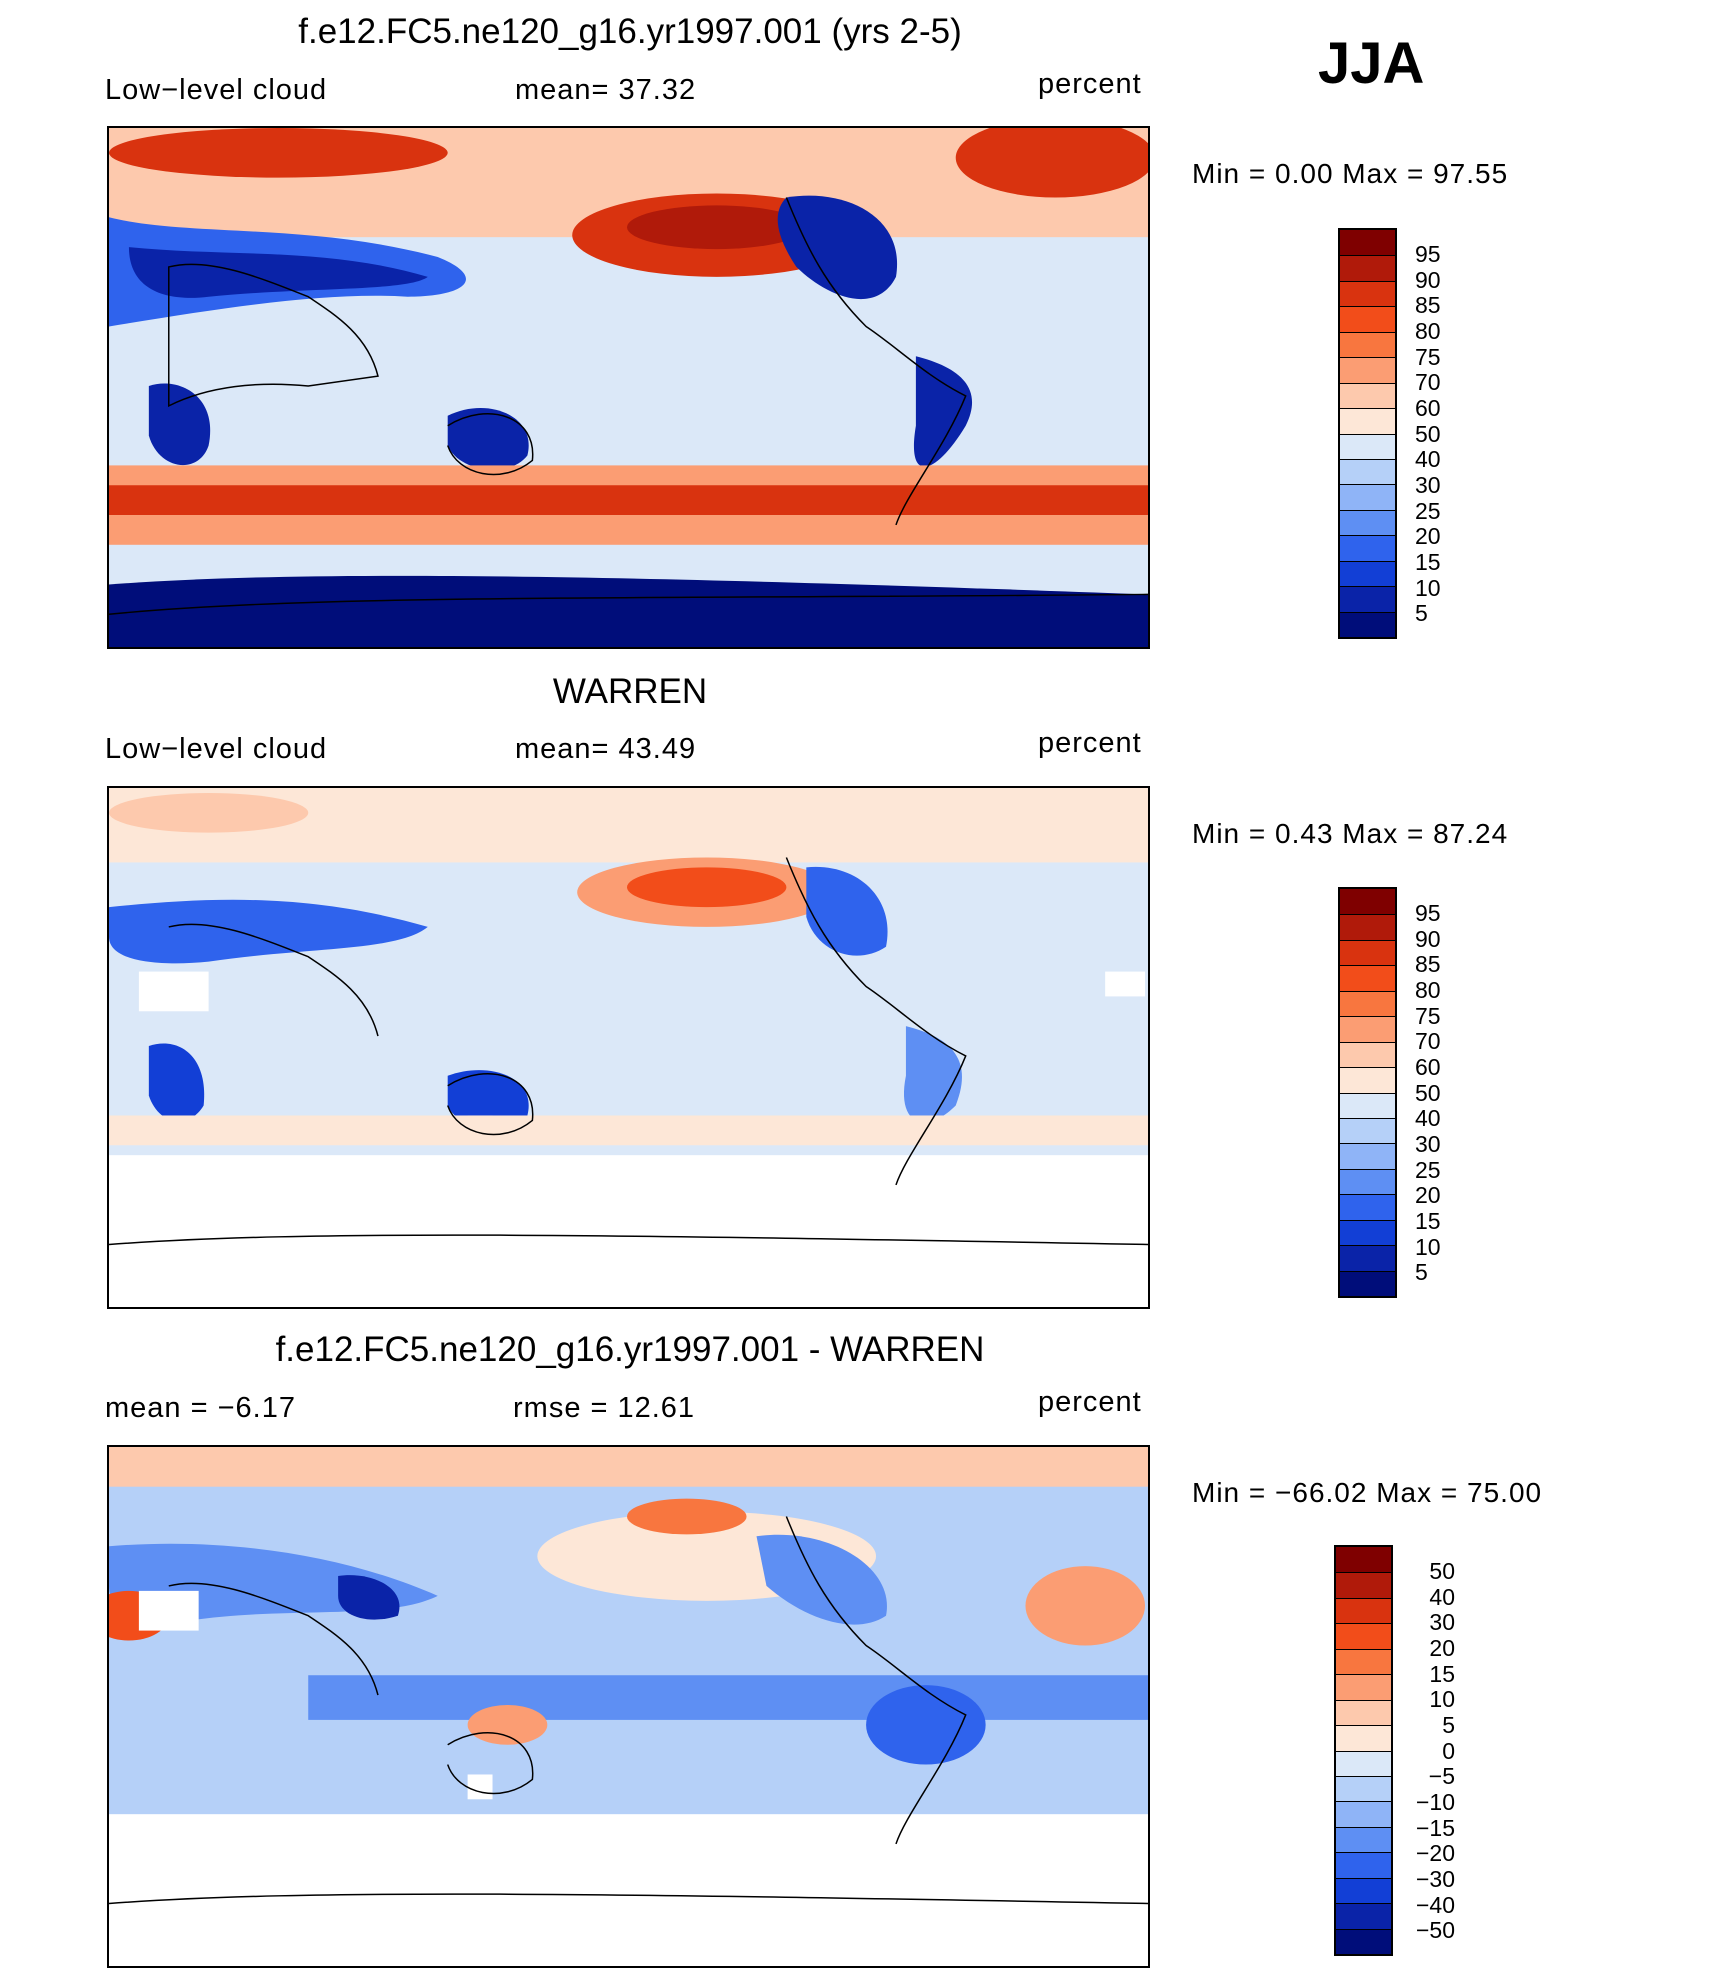 This screenshot has height=1968, width=1710. I want to click on panel1-tick: 75, so click(1428, 357).